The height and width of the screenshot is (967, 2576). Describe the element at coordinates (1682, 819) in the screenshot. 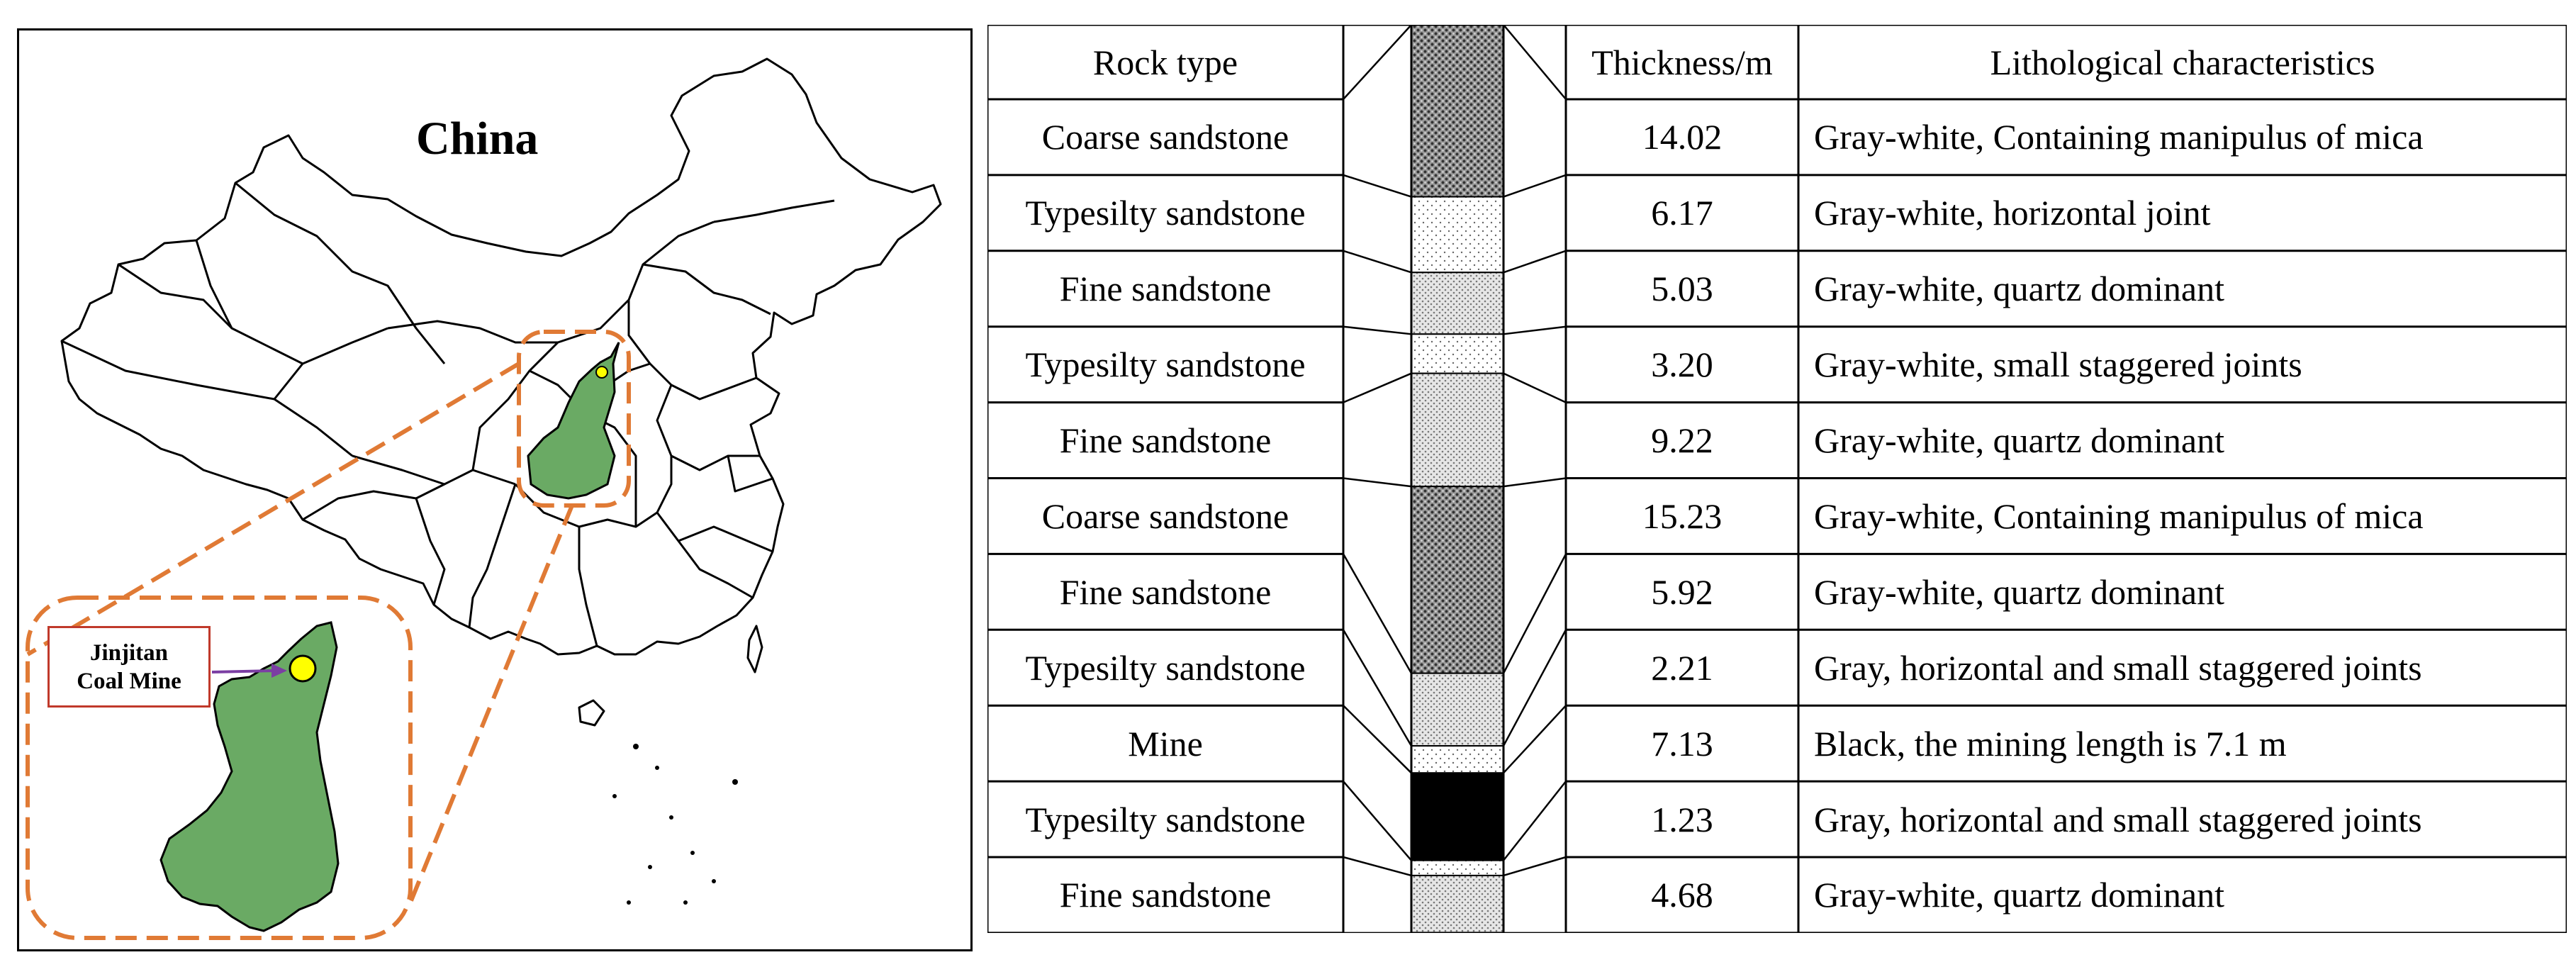

I see `thickness-cell: 1.23` at that location.